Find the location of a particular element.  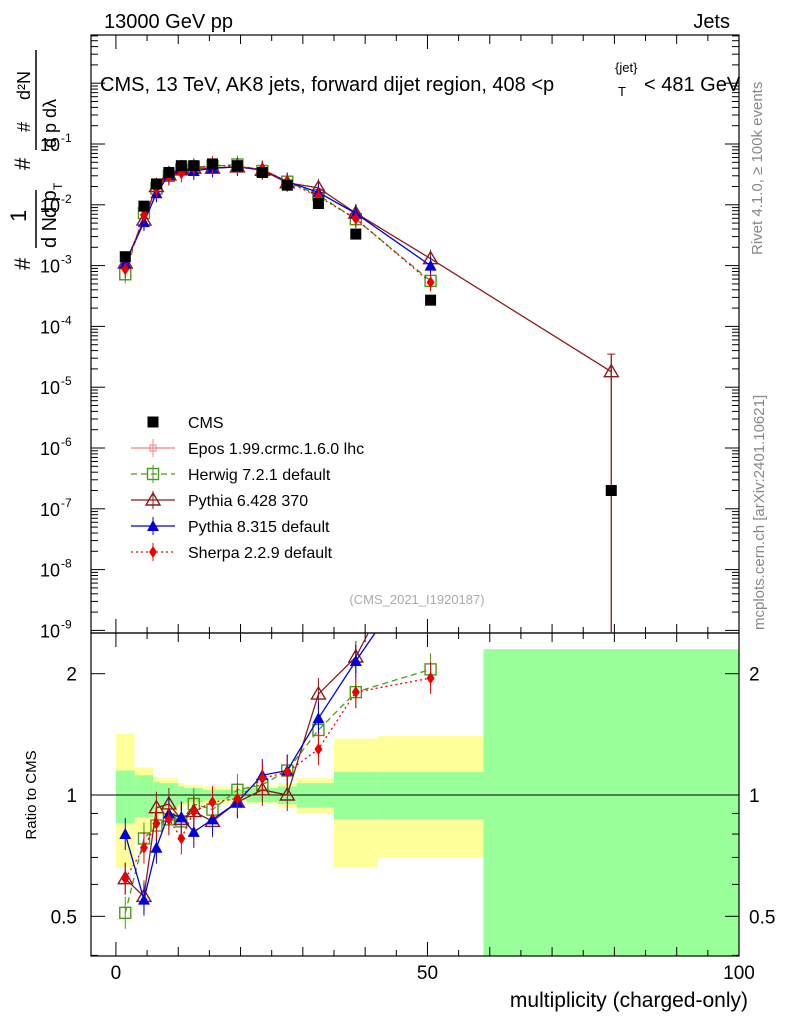

main-ytick-exponent: -9 is located at coordinates (66, 624).